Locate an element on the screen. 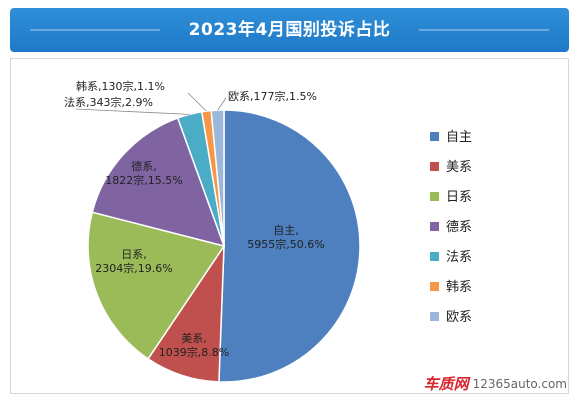  title-bar: 2023年4月国别投诉占比 is located at coordinates (289, 30).